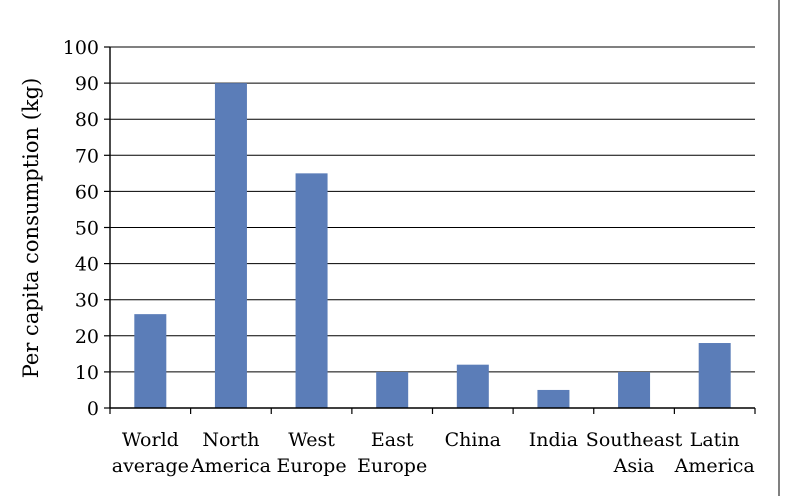 The width and height of the screenshot is (790, 496). What do you see at coordinates (87, 229) in the screenshot?
I see `y-tick-label: 50` at bounding box center [87, 229].